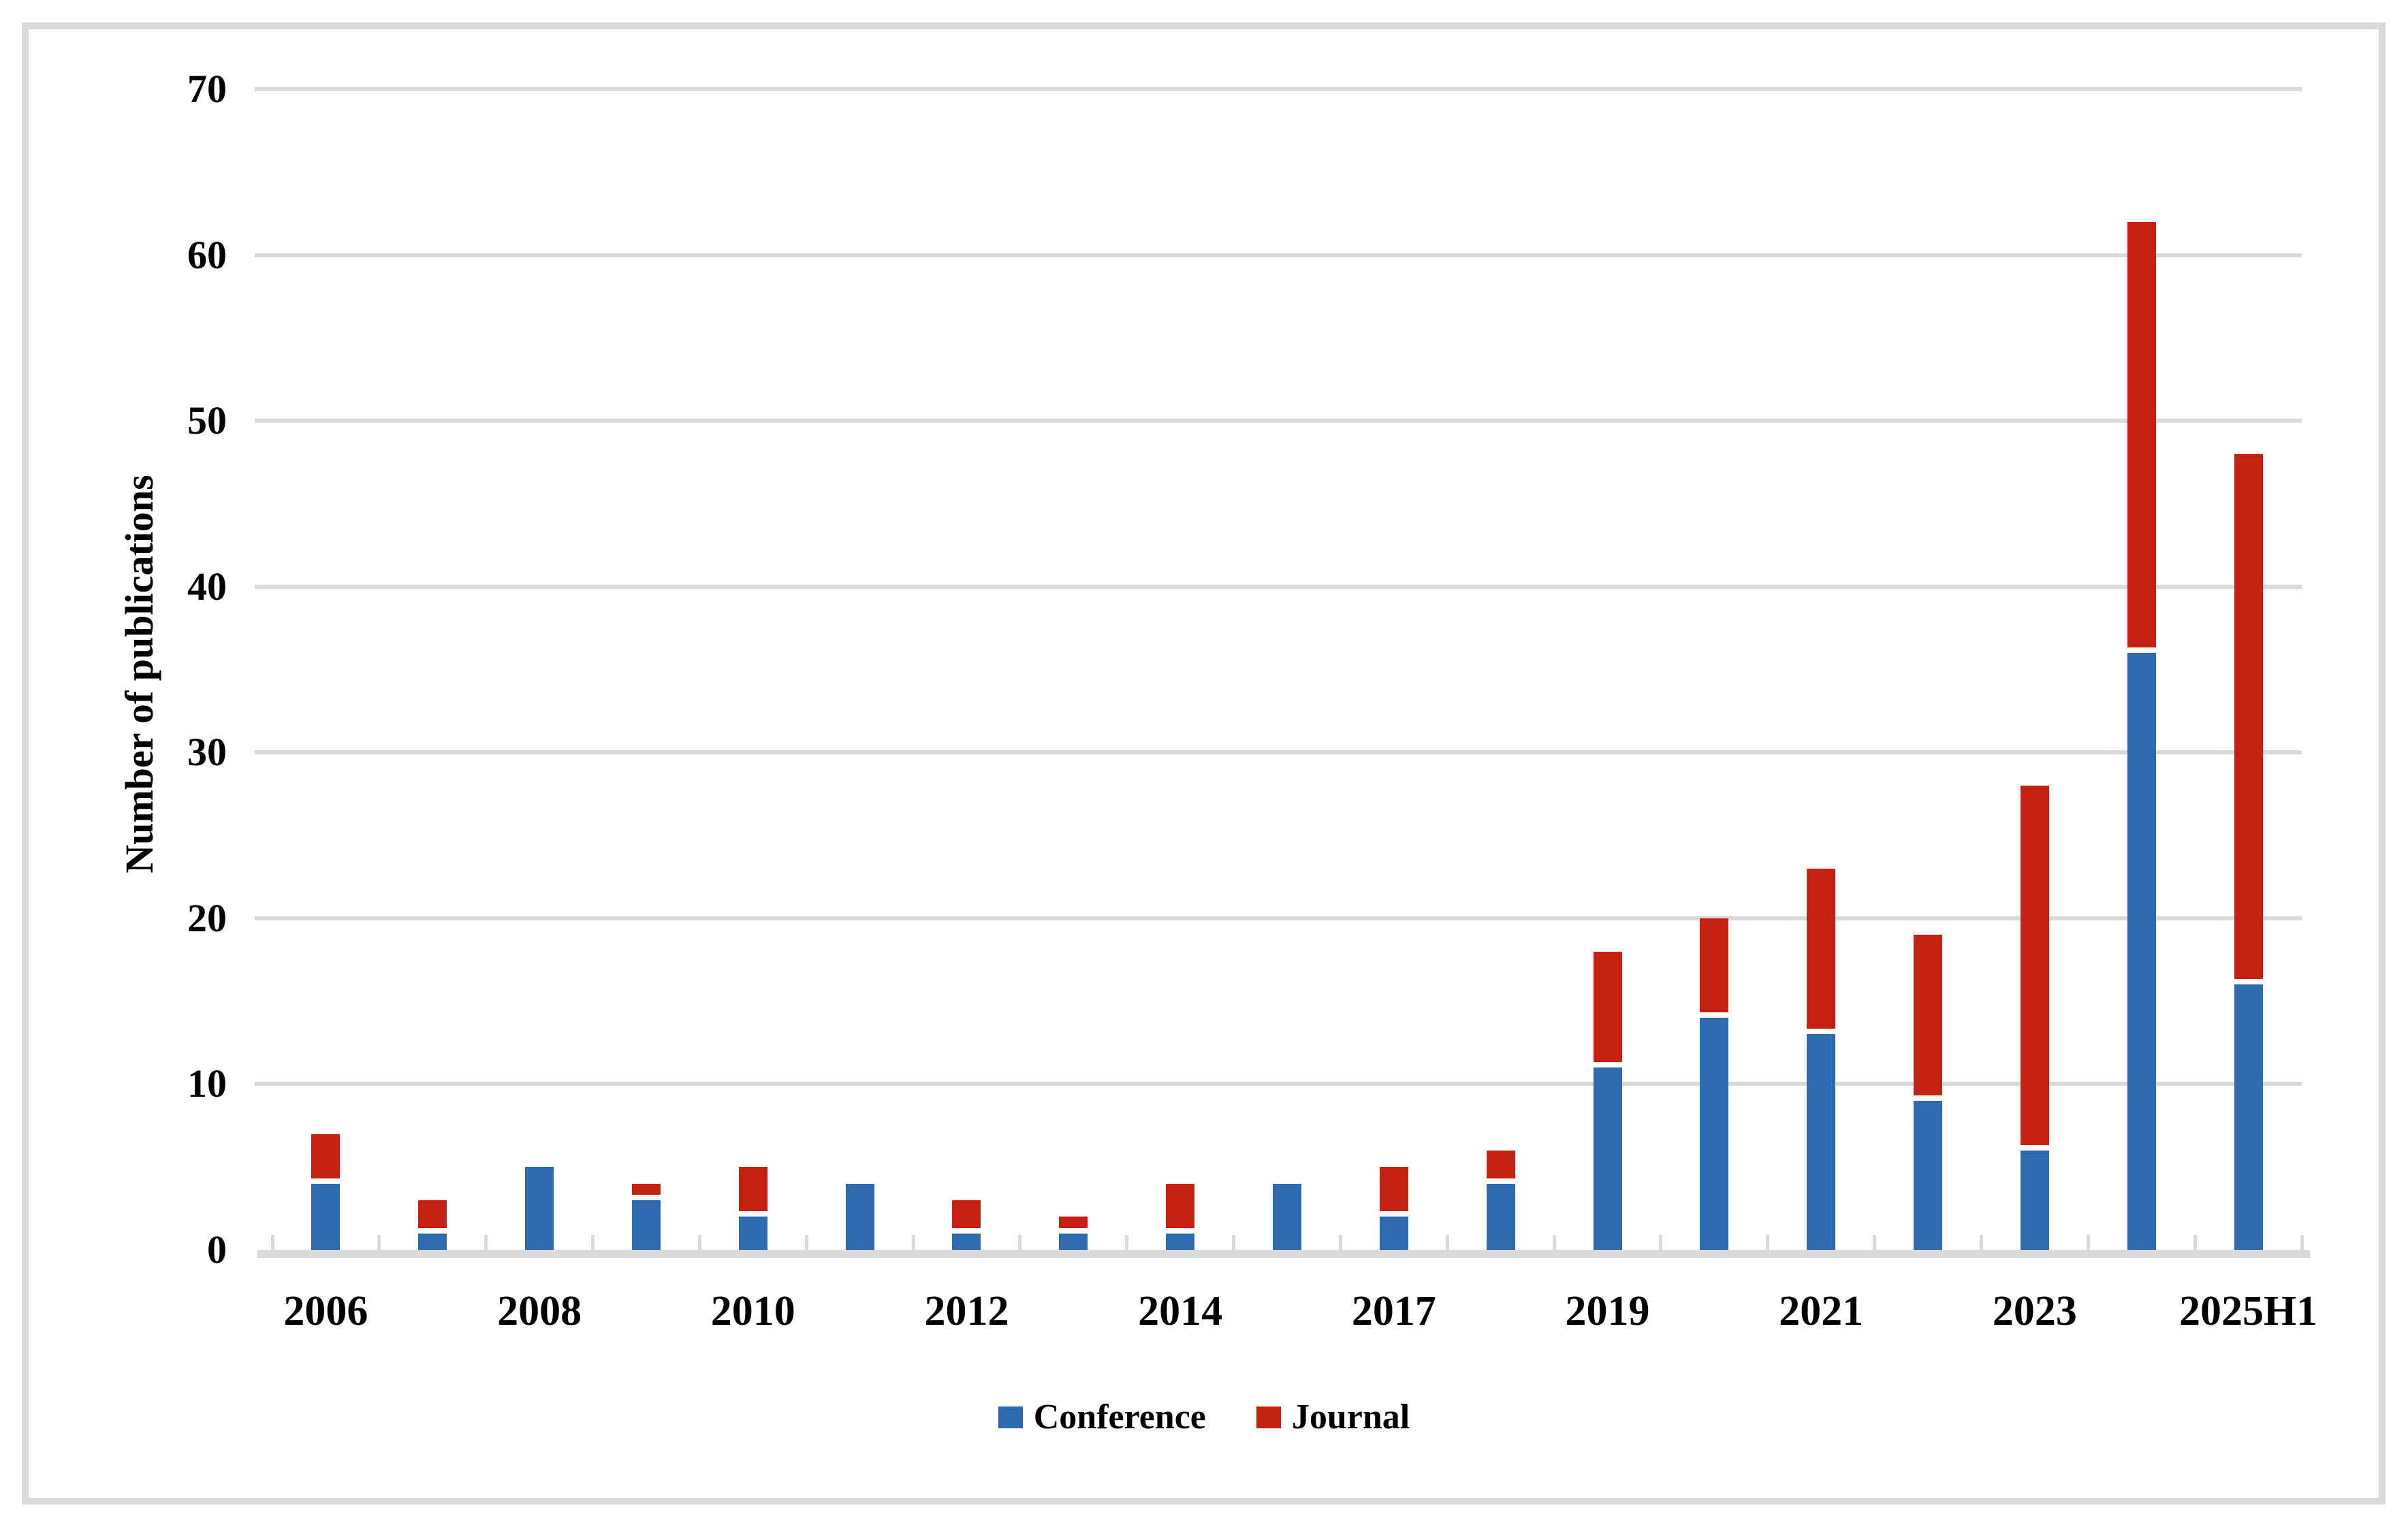  What do you see at coordinates (1608, 1311) in the screenshot?
I see `x-tick-label: 2019` at bounding box center [1608, 1311].